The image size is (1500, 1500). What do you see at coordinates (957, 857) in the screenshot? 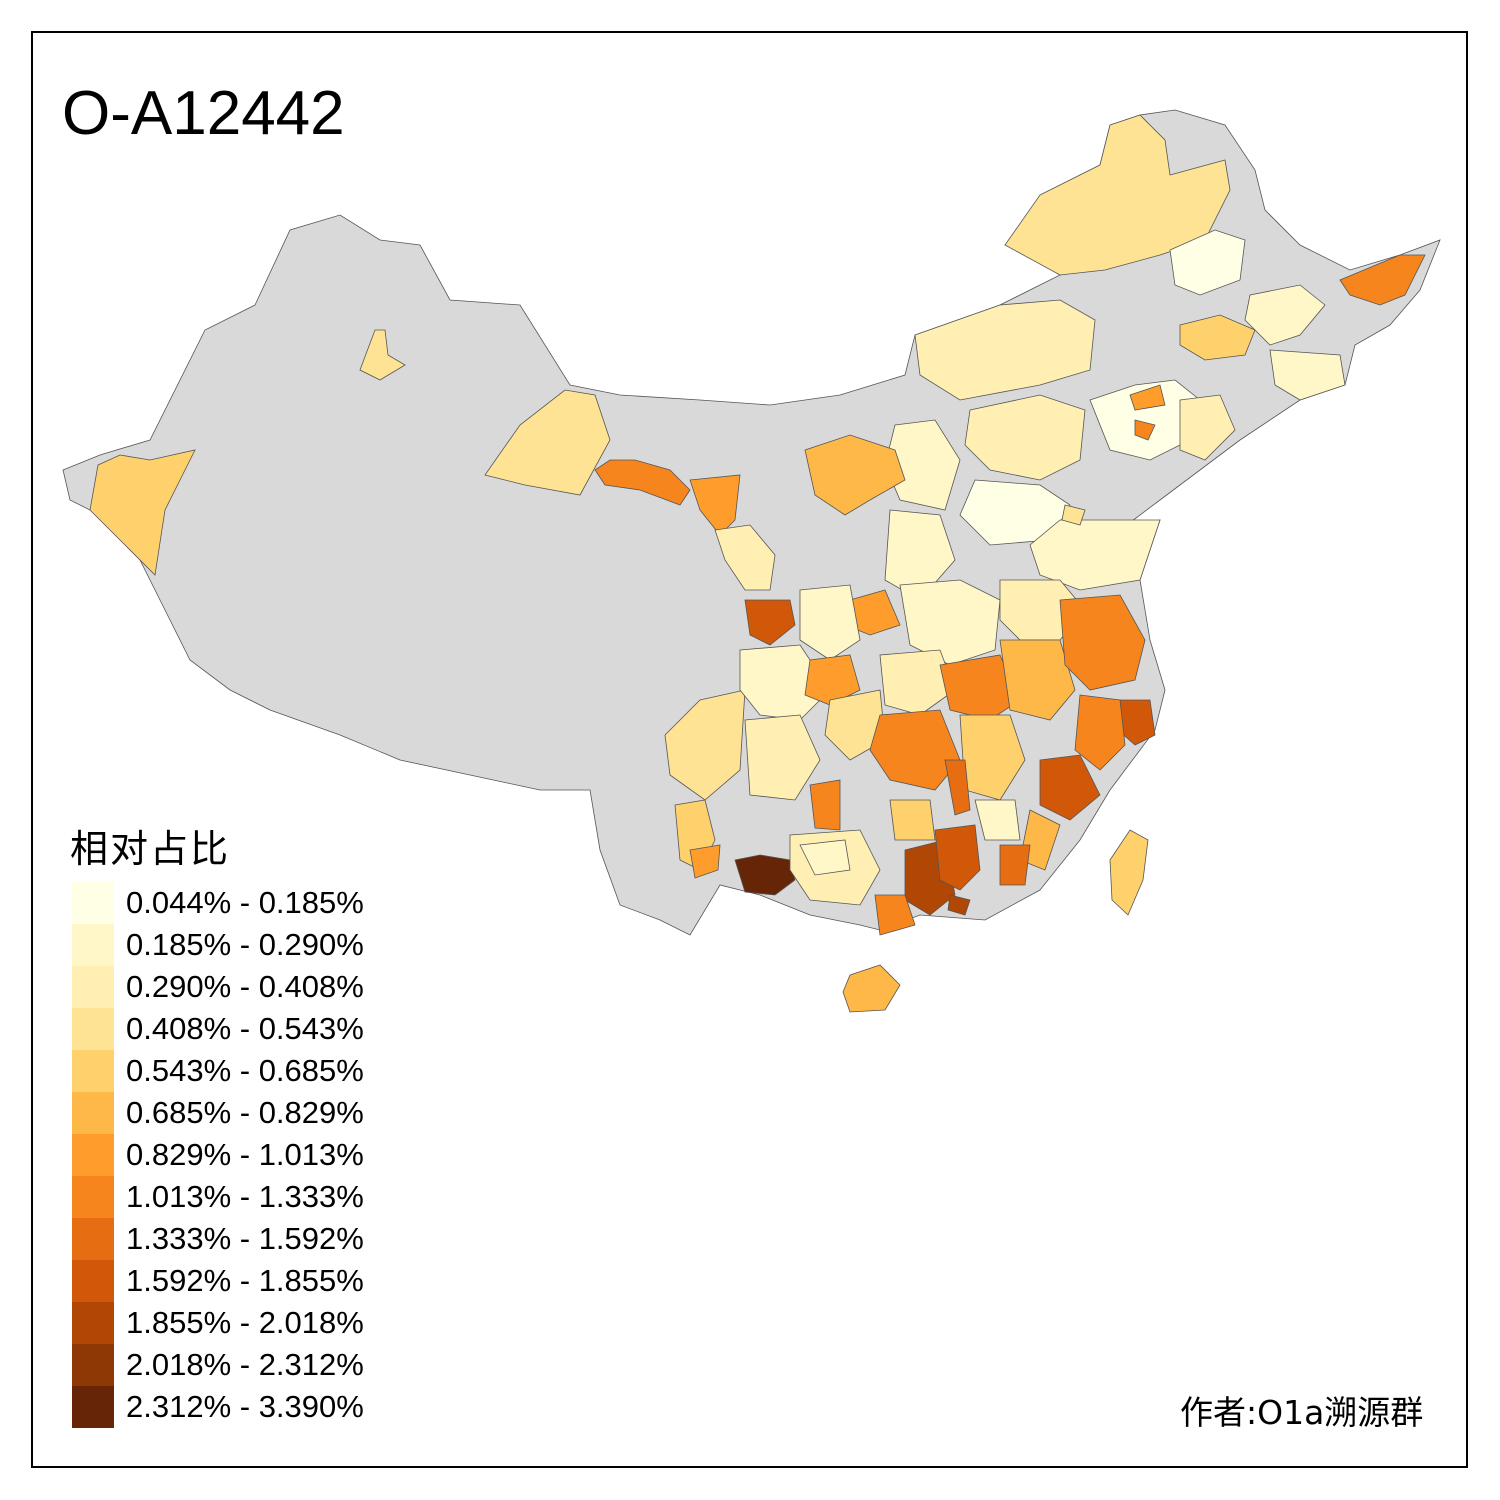
I see `guangdong-central` at bounding box center [957, 857].